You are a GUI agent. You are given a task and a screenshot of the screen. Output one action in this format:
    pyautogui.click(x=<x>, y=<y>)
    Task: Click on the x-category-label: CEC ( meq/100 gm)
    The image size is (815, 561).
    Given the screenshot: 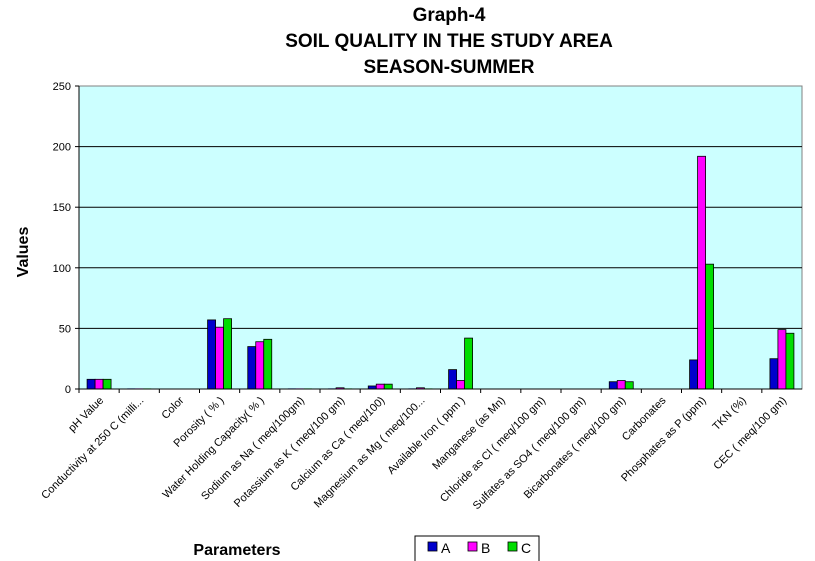 What is the action you would take?
    pyautogui.click(x=750, y=434)
    